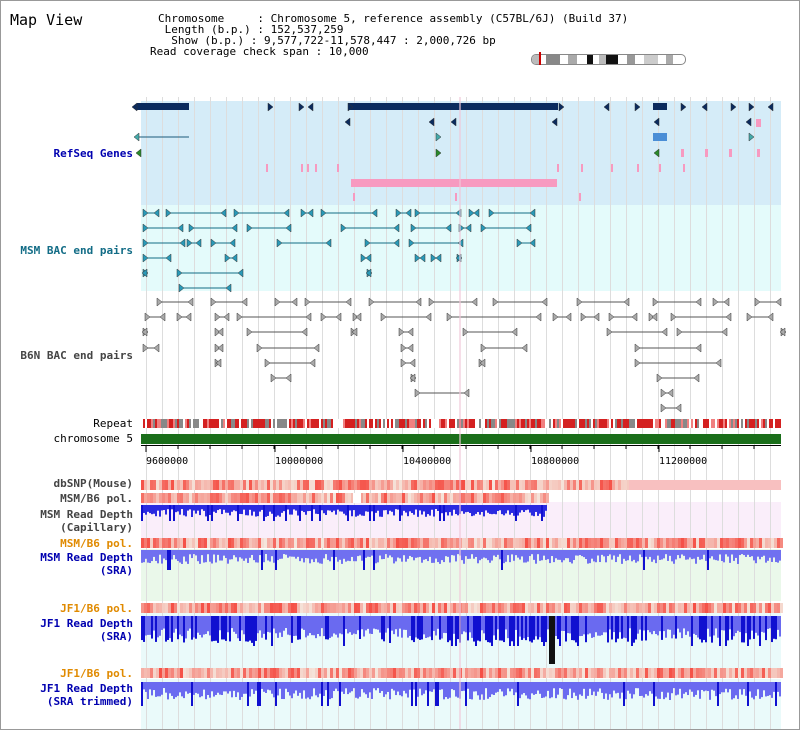  I want to click on msm-sra-label: MSM Read Depth (SRA), so click(86, 564).